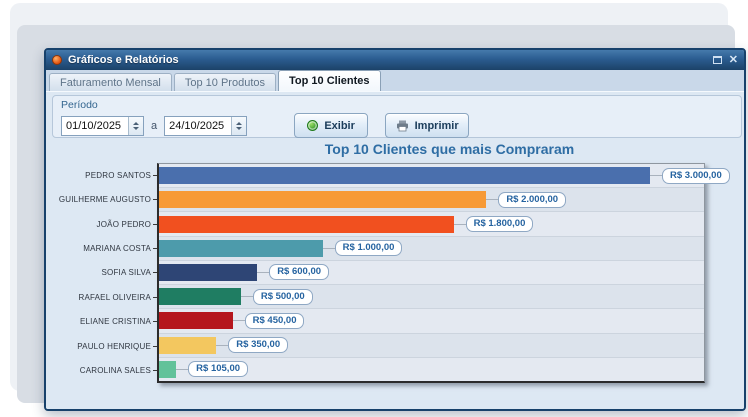  What do you see at coordinates (258, 345) in the screenshot?
I see `value-label: R$ 350,00` at bounding box center [258, 345].